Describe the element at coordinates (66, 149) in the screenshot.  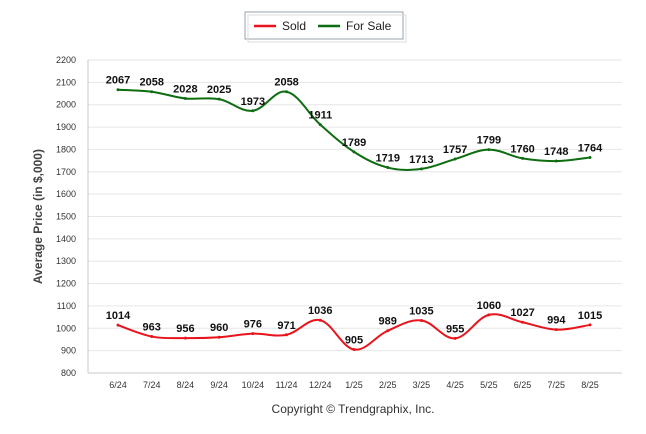
I see `y-tick-label: 1800` at that location.